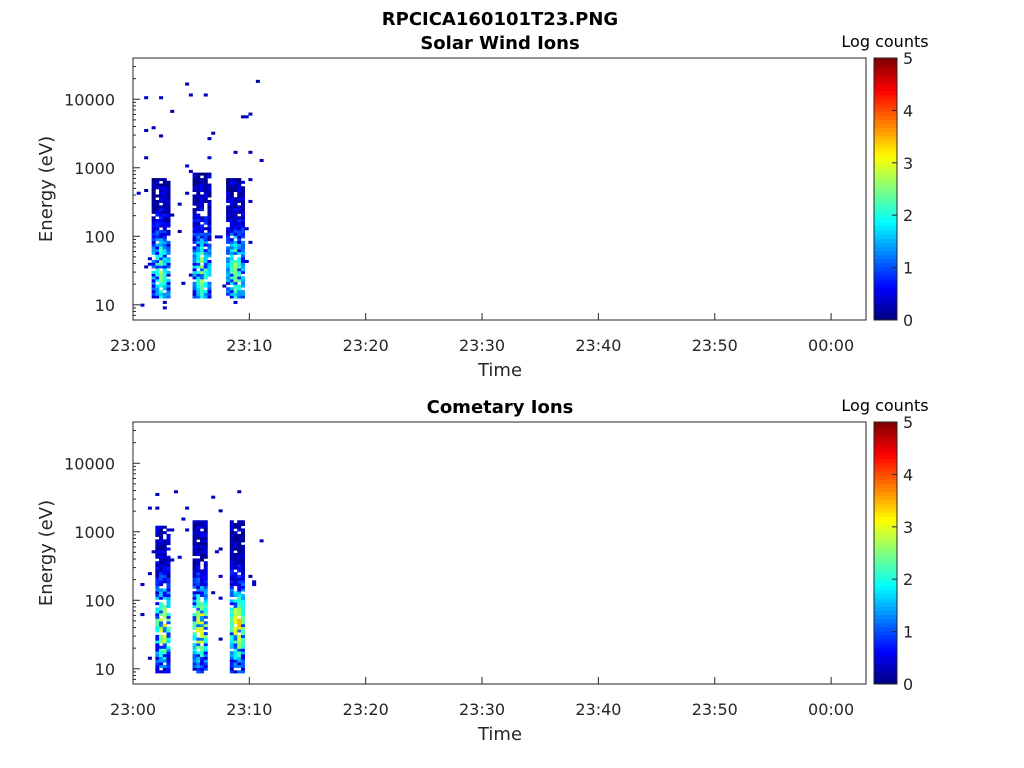  What do you see at coordinates (598, 345) in the screenshot?
I see `x-tick-label: 23:40` at bounding box center [598, 345].